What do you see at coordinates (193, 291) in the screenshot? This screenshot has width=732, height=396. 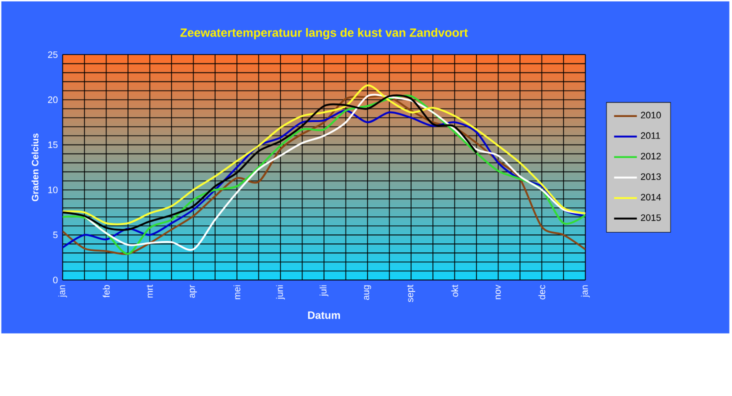 I see `x-tick-label: apr` at bounding box center [193, 291].